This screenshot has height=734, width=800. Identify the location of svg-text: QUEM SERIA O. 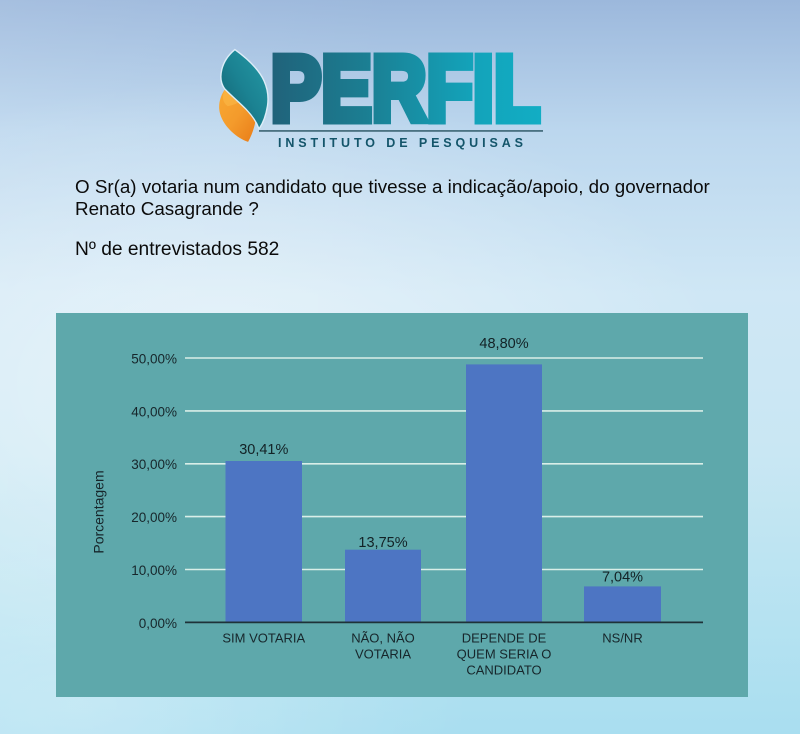
(504, 654).